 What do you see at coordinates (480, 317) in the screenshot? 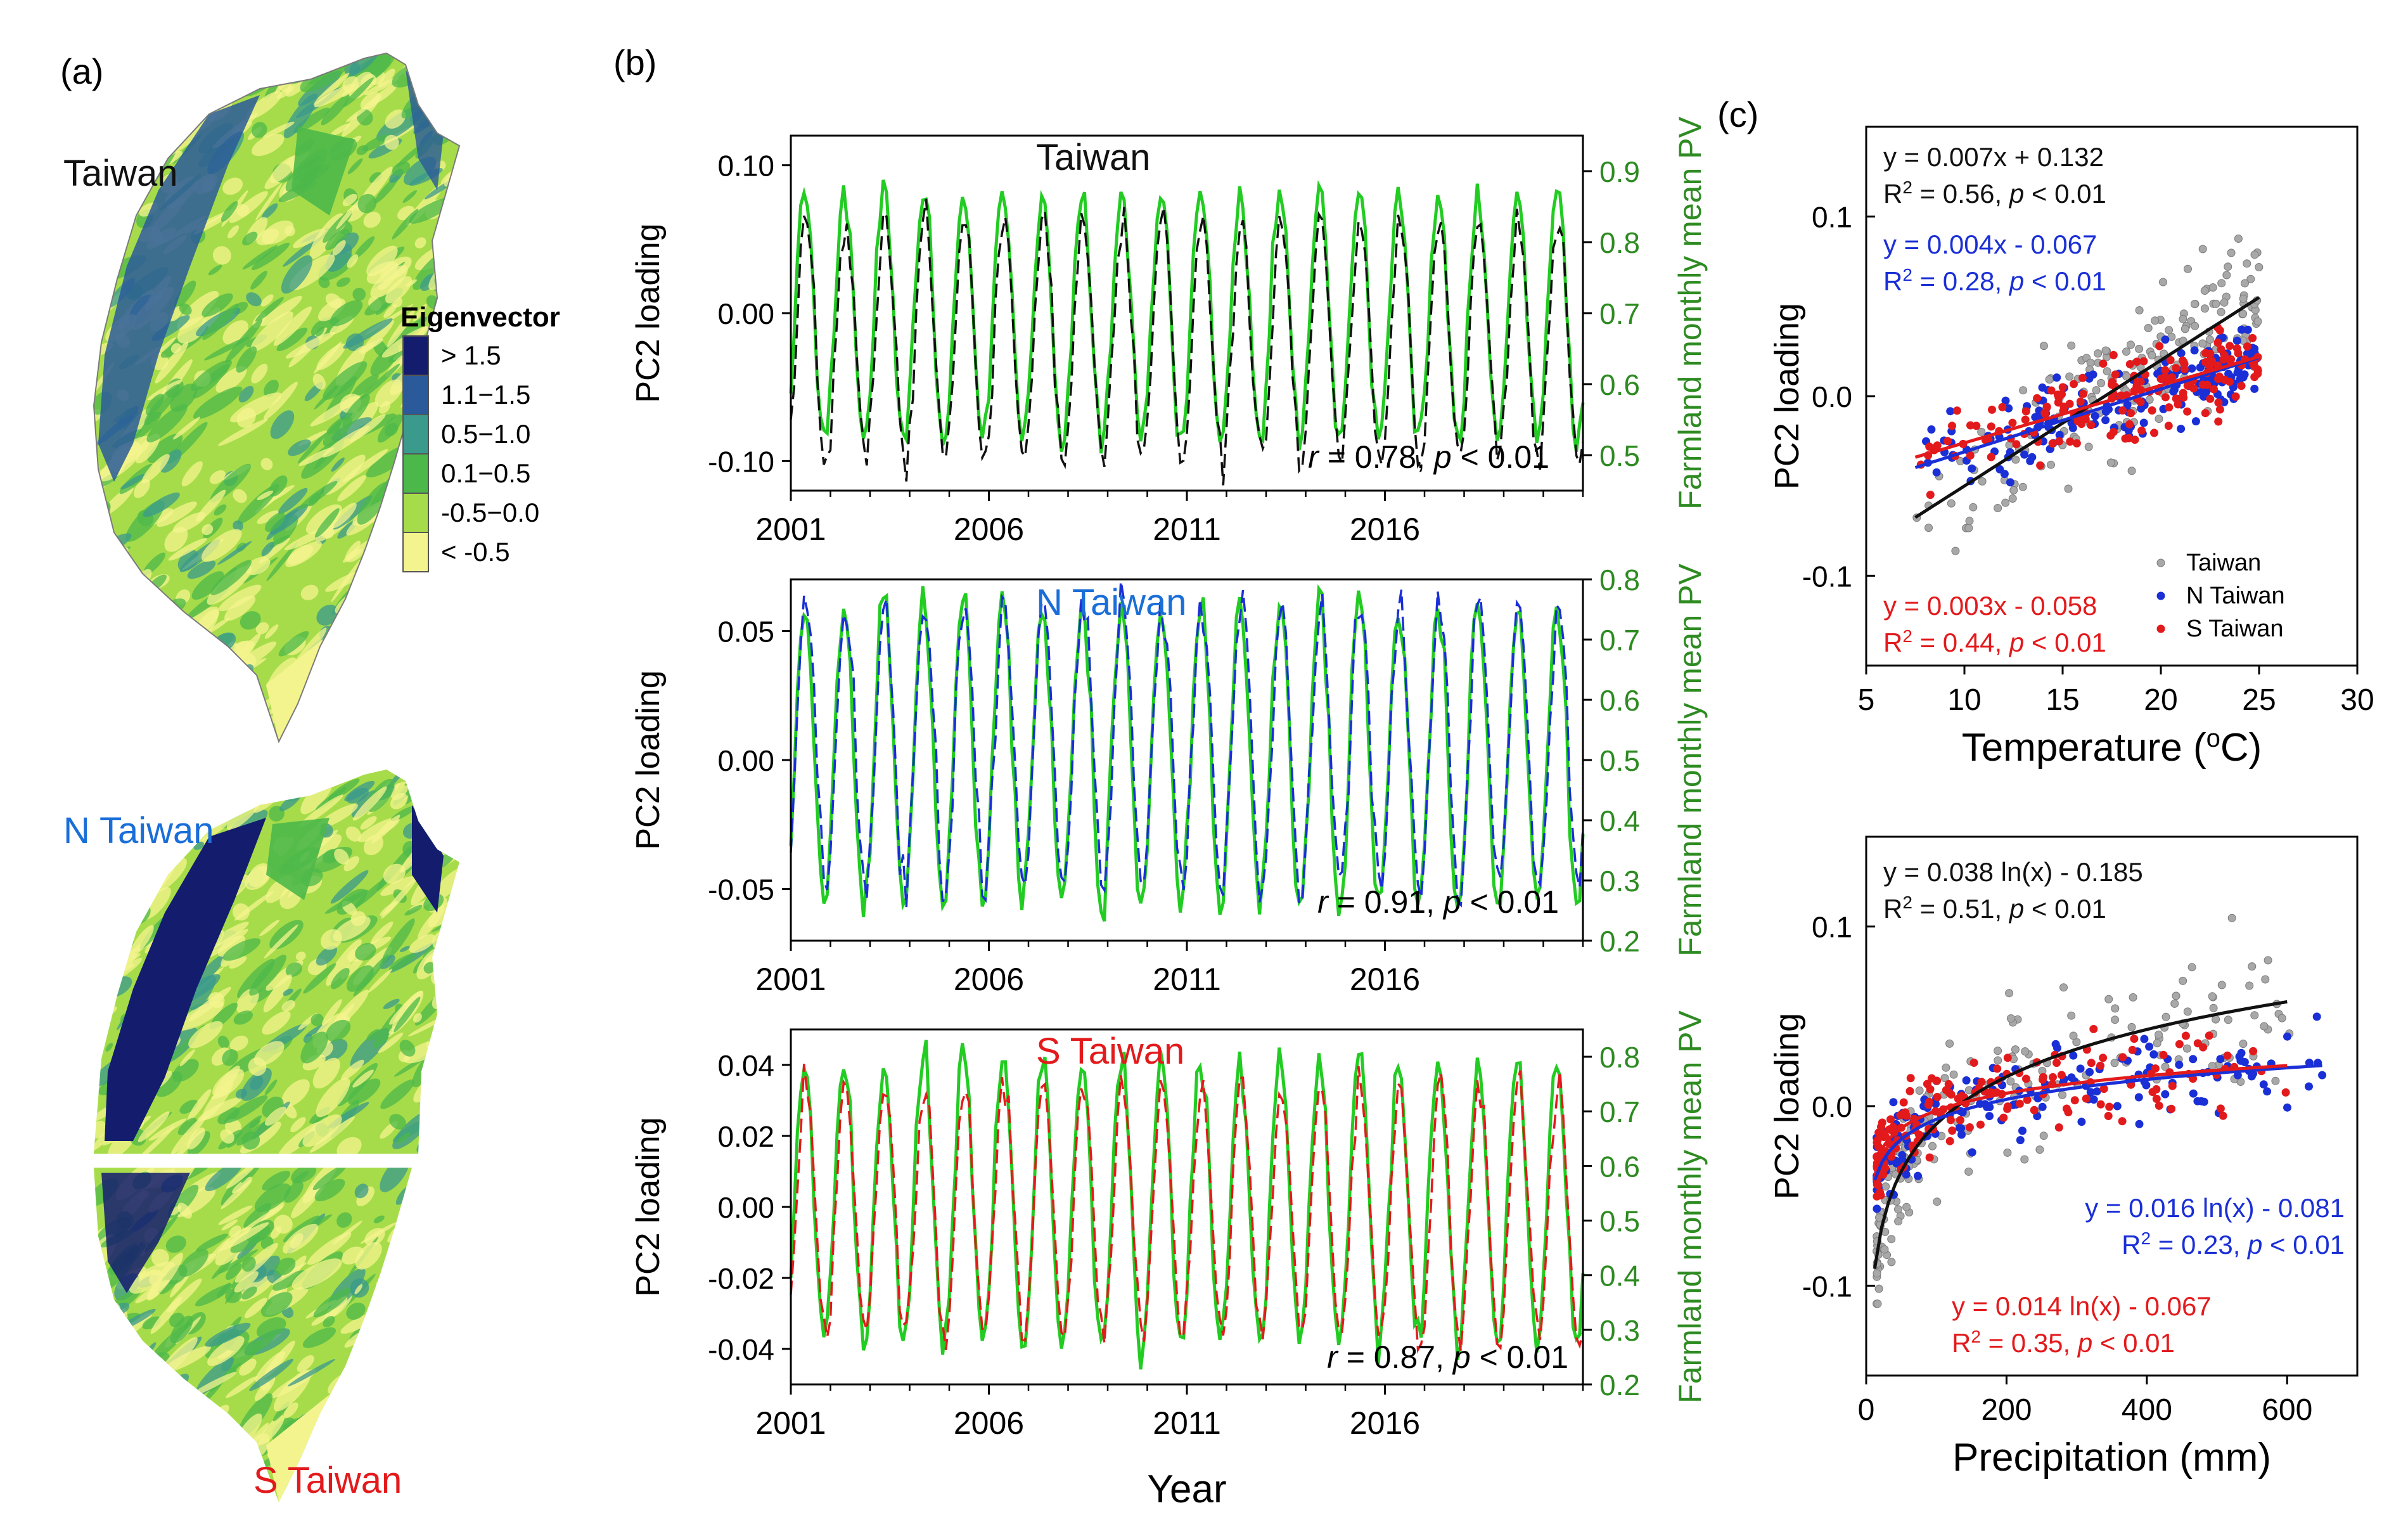
I see `legend-title: Eigenvector` at bounding box center [480, 317].